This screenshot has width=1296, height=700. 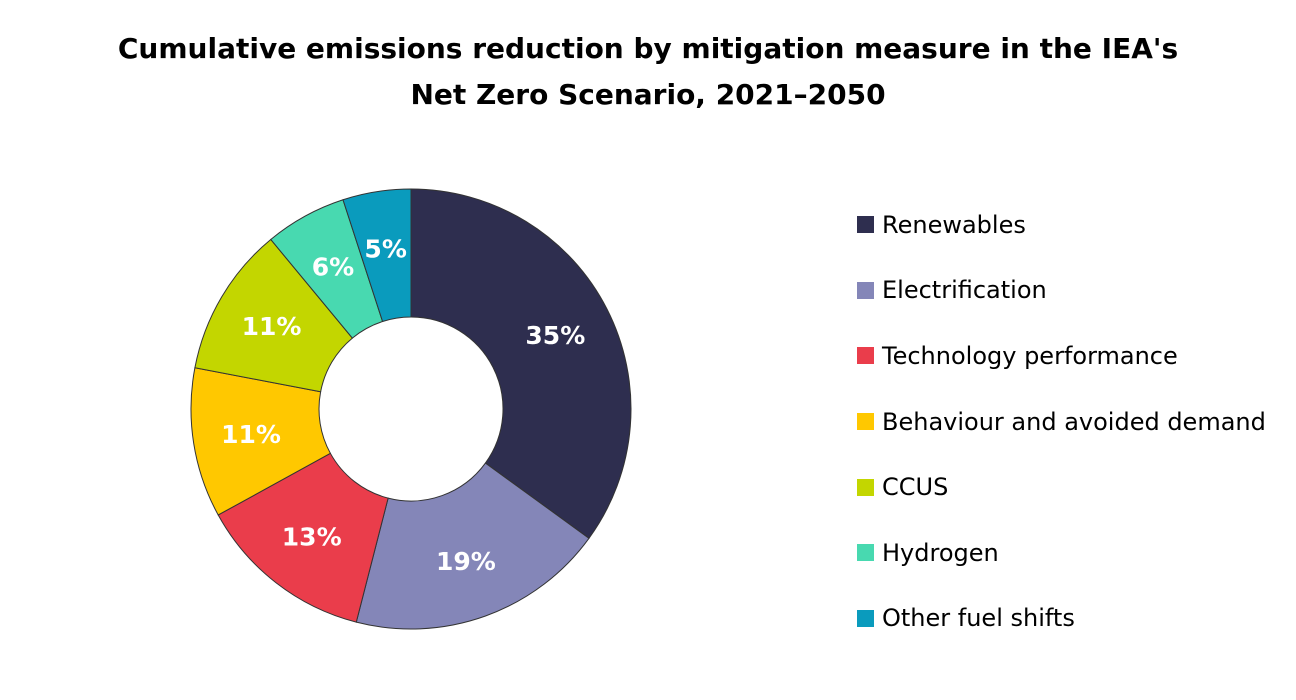 What do you see at coordinates (312, 537) in the screenshot?
I see `data-label: 13%` at bounding box center [312, 537].